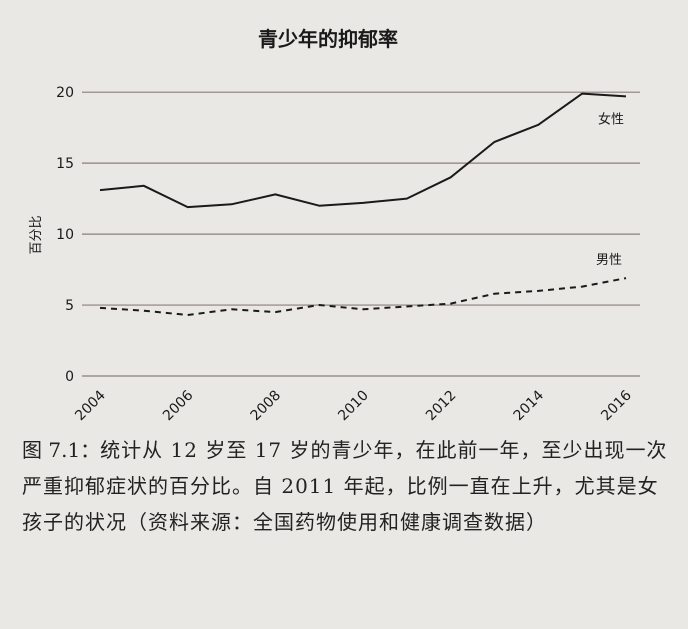  Describe the element at coordinates (529, 405) in the screenshot. I see `x-tick-label-2014: 2014` at that location.